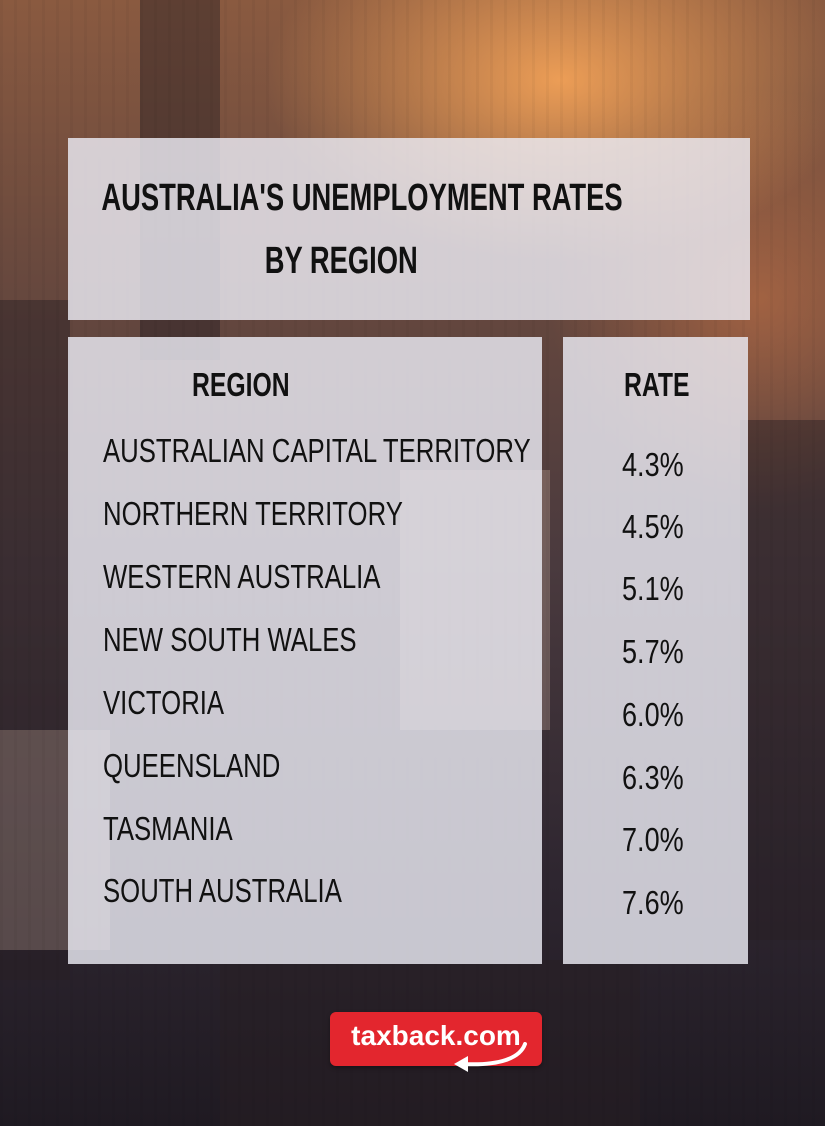  Describe the element at coordinates (168, 828) in the screenshot. I see `region-name: TASMANIA` at that location.